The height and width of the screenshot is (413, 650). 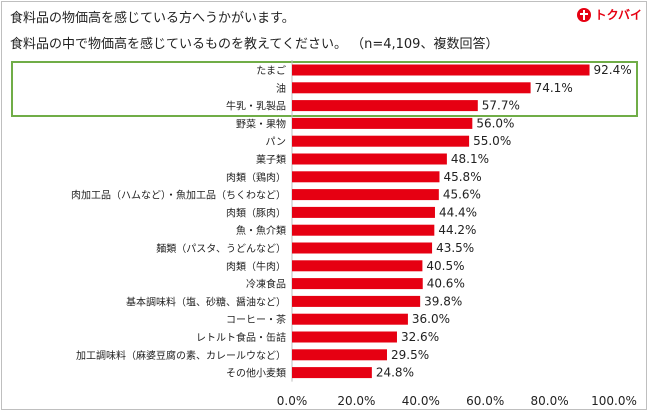 What do you see at coordinates (462, 195) in the screenshot?
I see `data-label: 45.6%` at bounding box center [462, 195].